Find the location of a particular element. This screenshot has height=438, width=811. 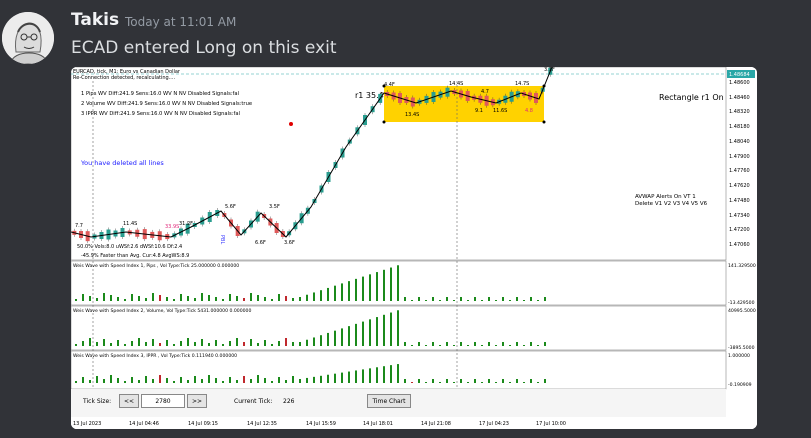

message-timestamp: Today at 11:01 AM is located at coordinates (181, 22).